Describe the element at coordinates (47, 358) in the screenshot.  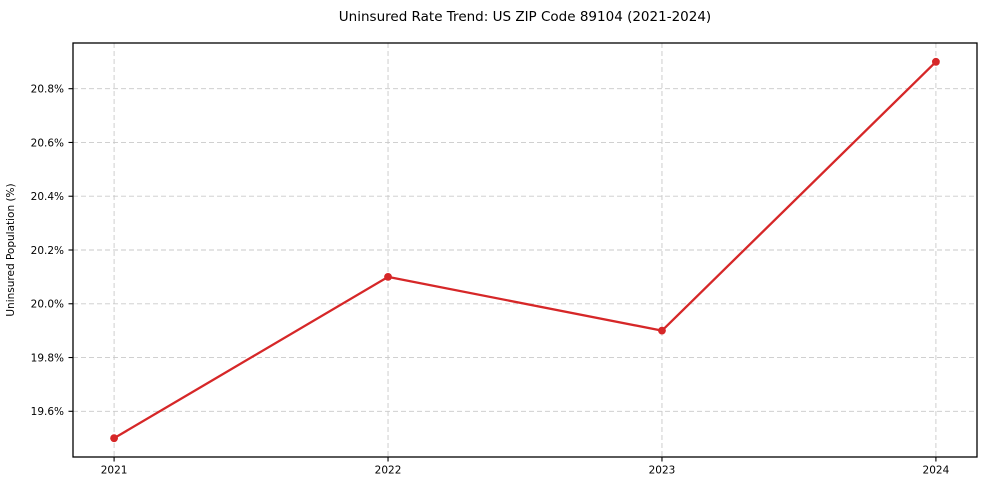
I see `y-tick-label: 19.8%` at that location.